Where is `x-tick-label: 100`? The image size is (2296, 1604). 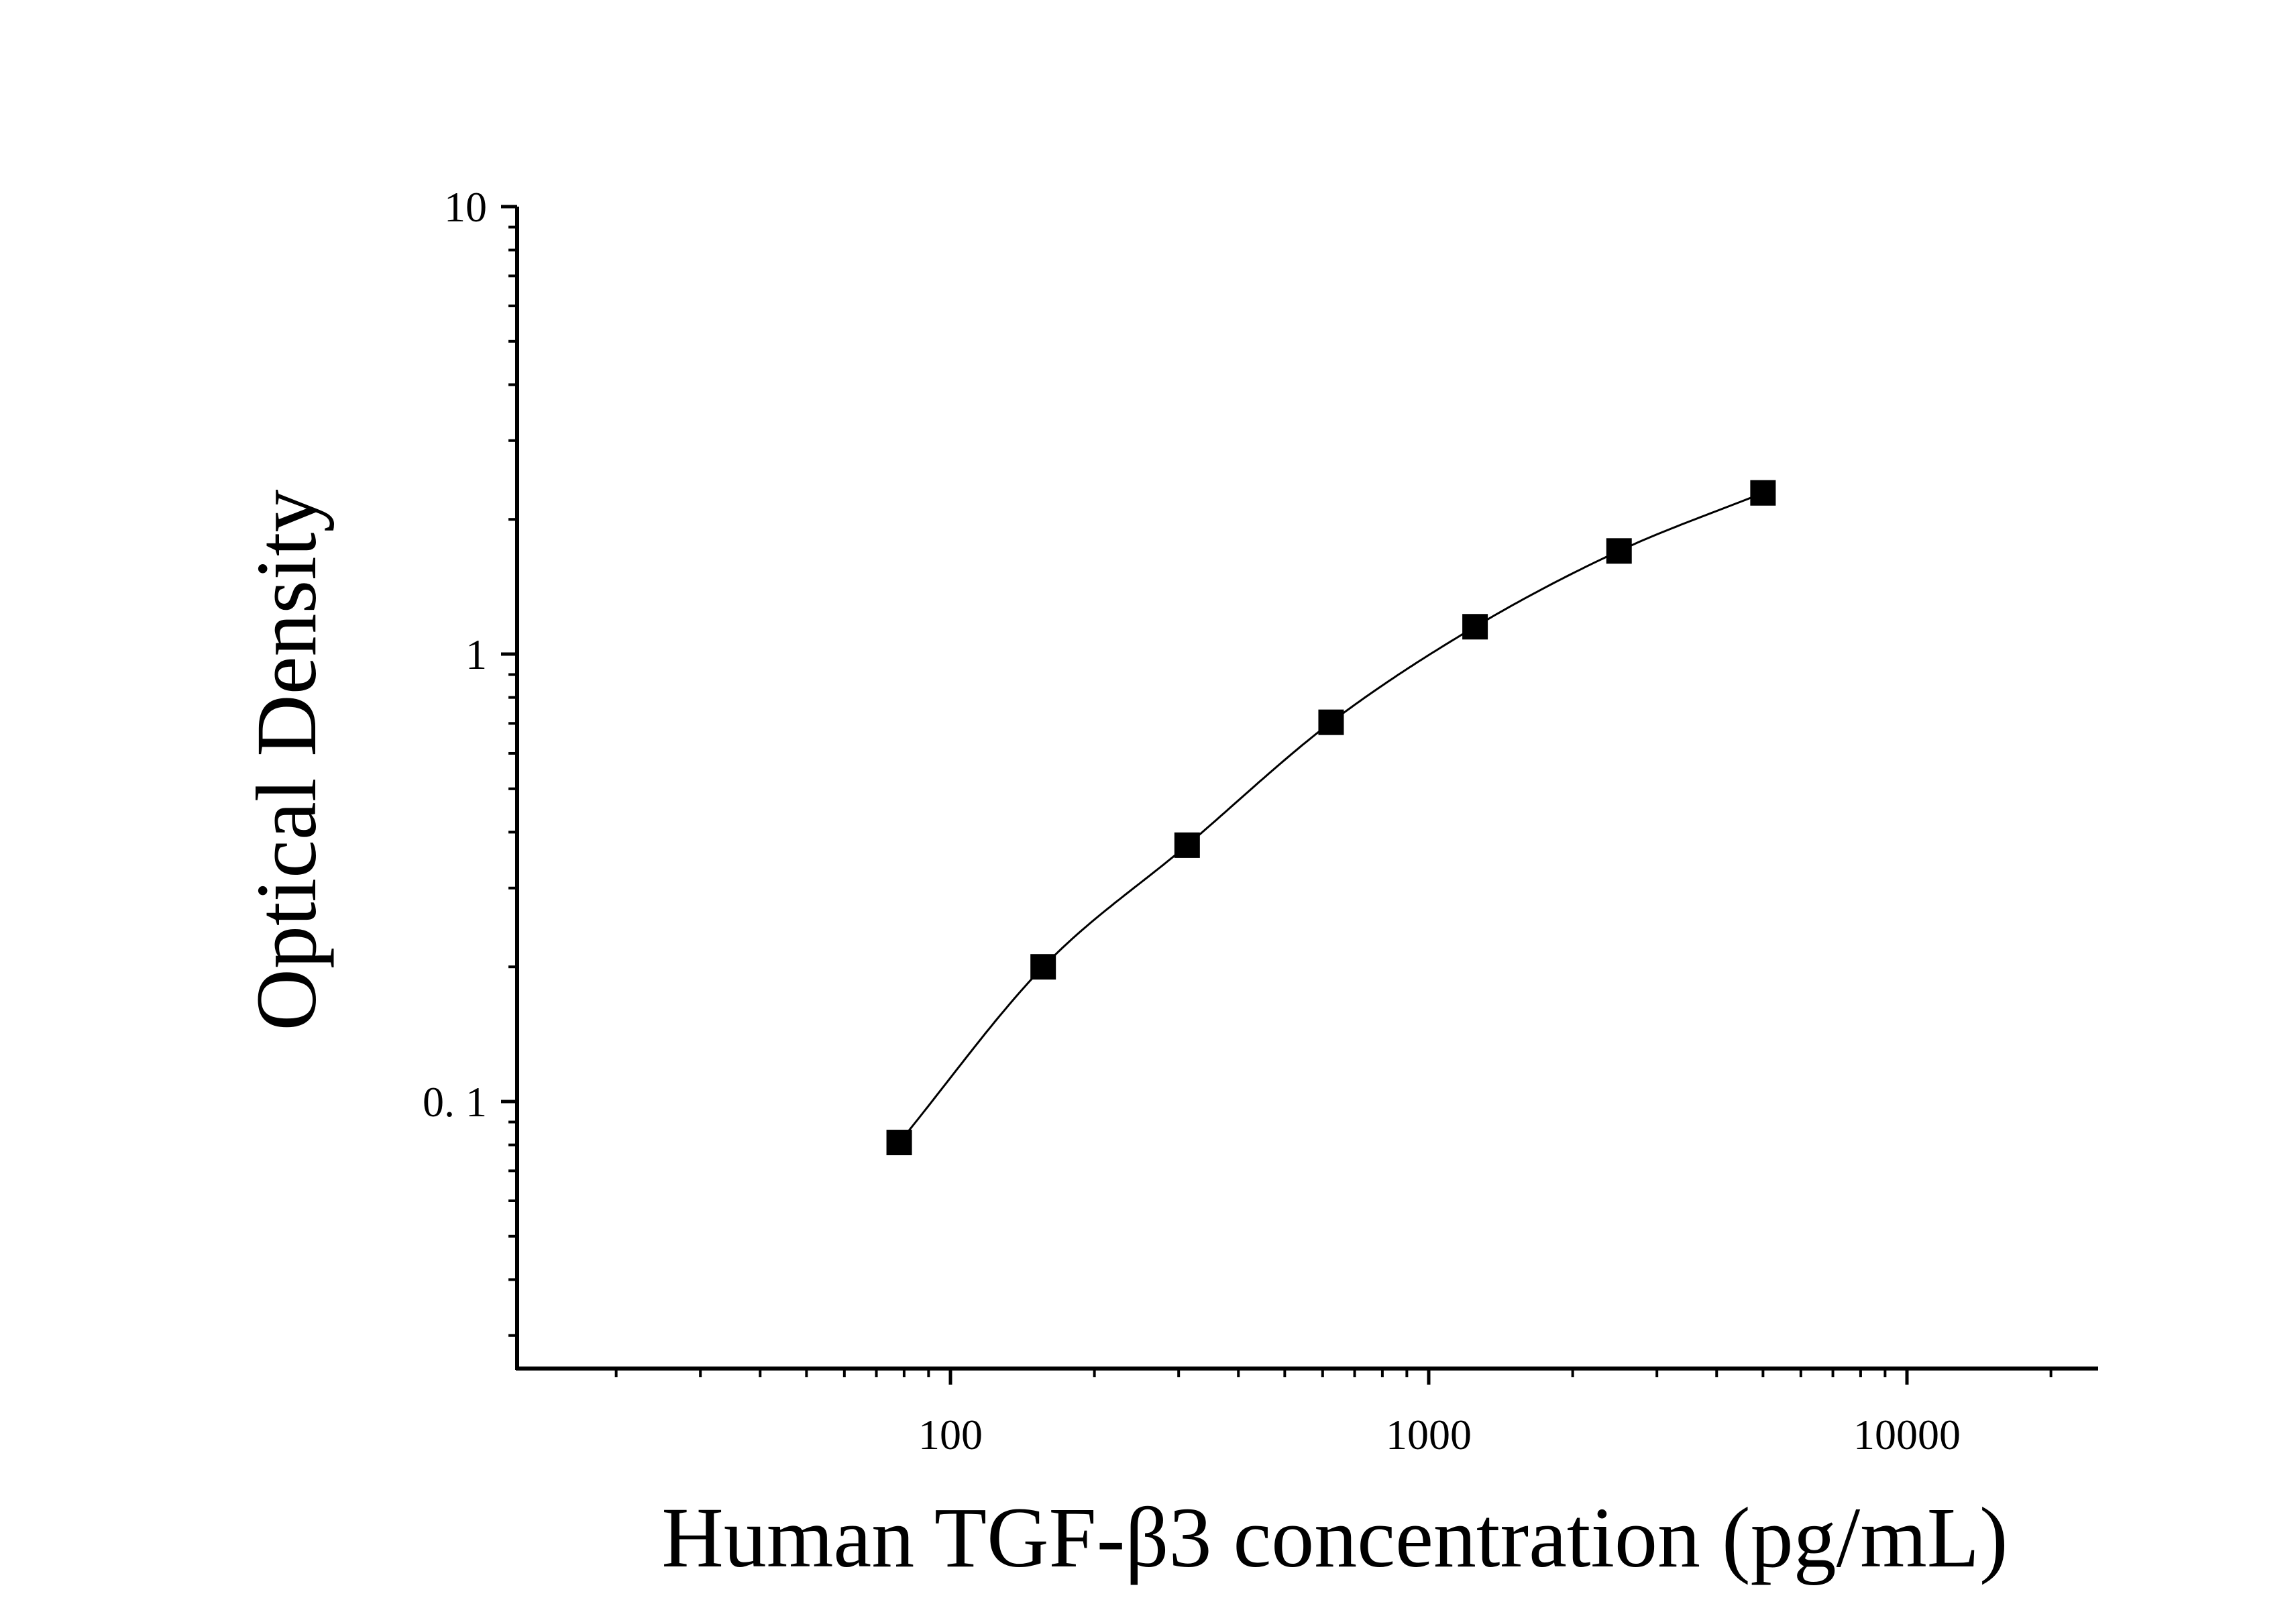 x-tick-label: 100 is located at coordinates (950, 1434).